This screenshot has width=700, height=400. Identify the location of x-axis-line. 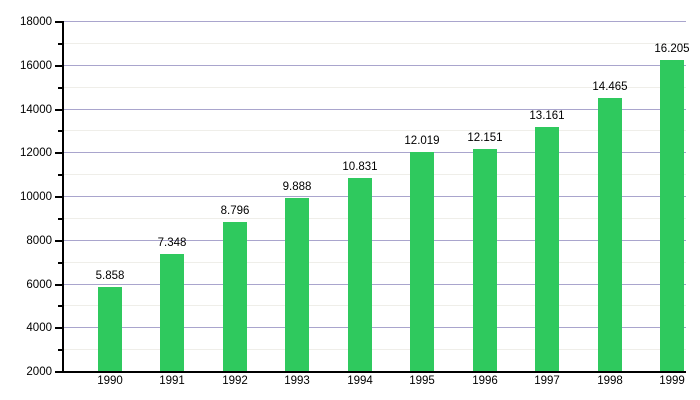
(374, 372).